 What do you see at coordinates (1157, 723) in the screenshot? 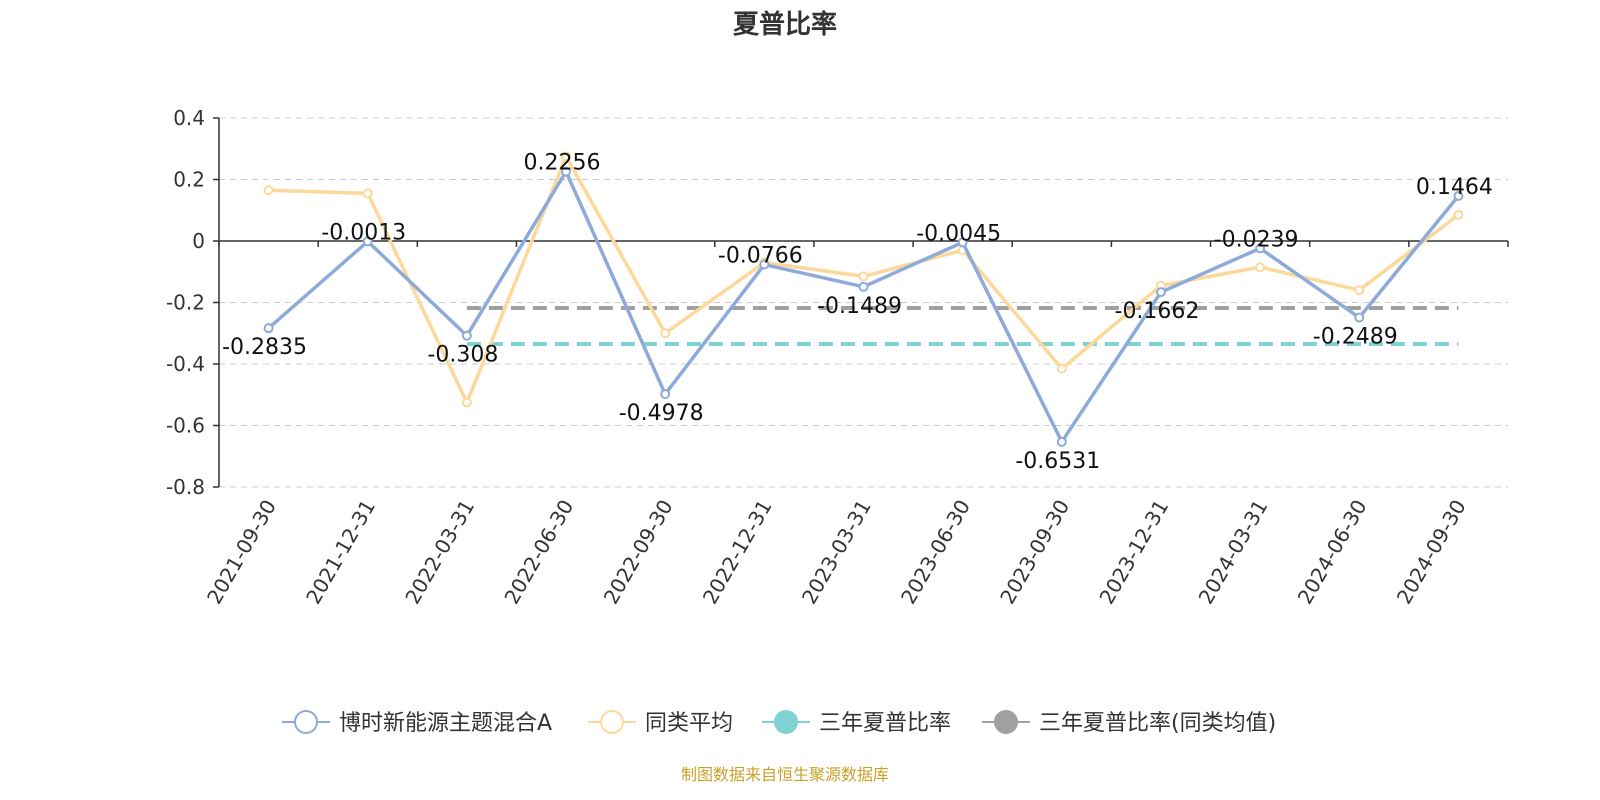
I see `legend-label: 三年夏普比率(同类均值)` at bounding box center [1157, 723].